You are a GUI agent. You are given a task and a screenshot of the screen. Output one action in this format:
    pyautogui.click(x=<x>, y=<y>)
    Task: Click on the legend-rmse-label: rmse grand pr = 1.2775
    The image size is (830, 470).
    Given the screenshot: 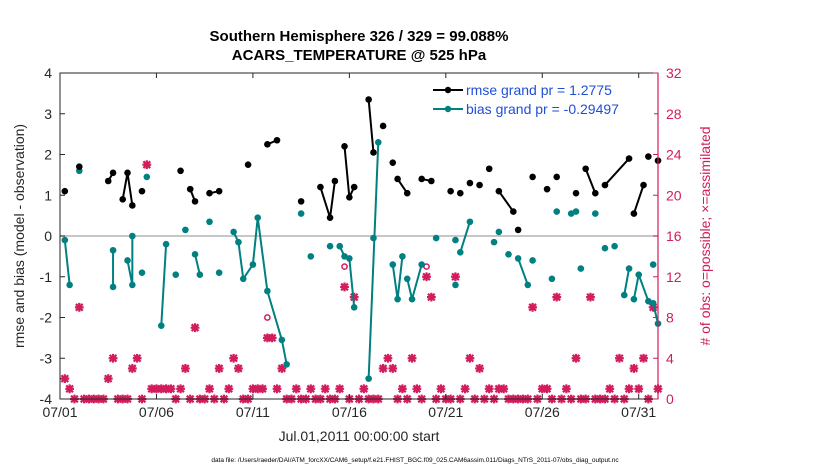 What is the action you would take?
    pyautogui.click(x=539, y=90)
    